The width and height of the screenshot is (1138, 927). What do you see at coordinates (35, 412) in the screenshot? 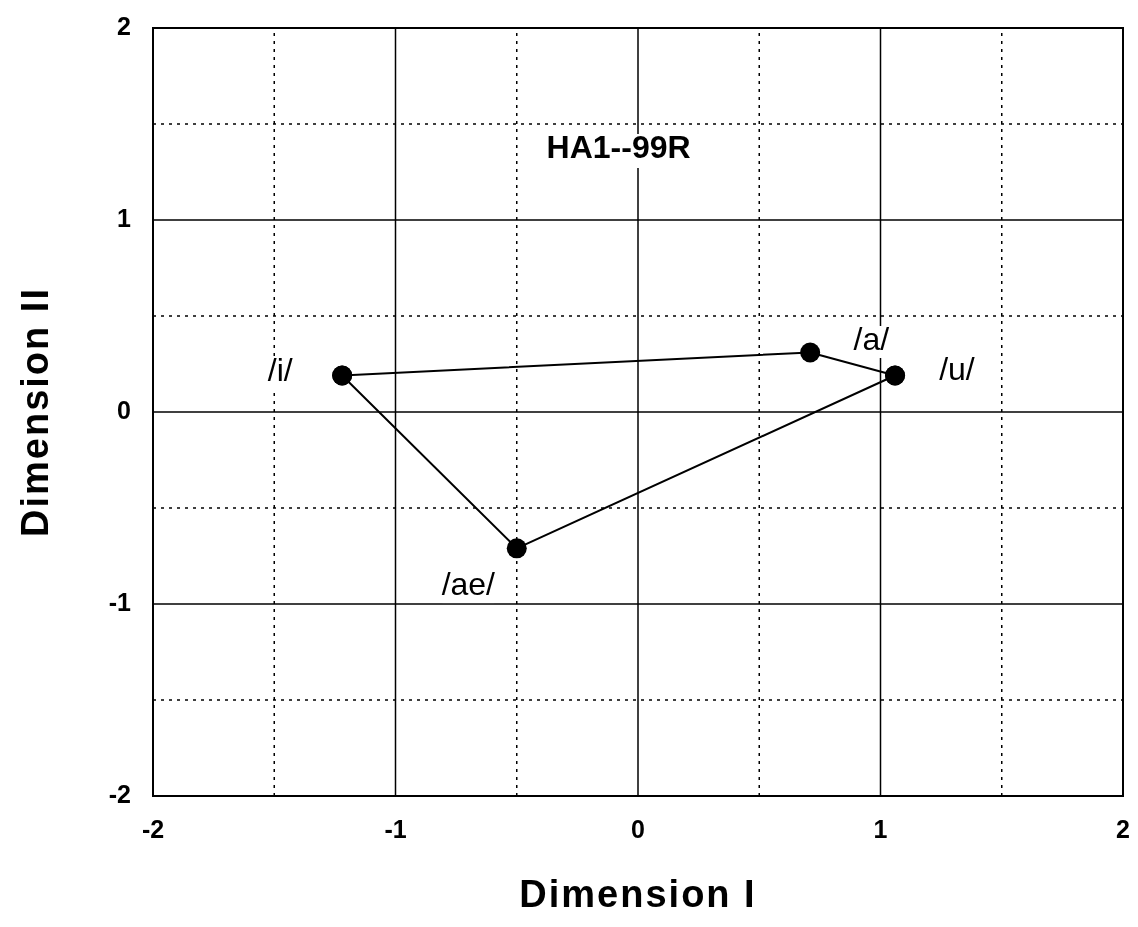
I see `y-axis-title: Dimension II` at bounding box center [35, 412].